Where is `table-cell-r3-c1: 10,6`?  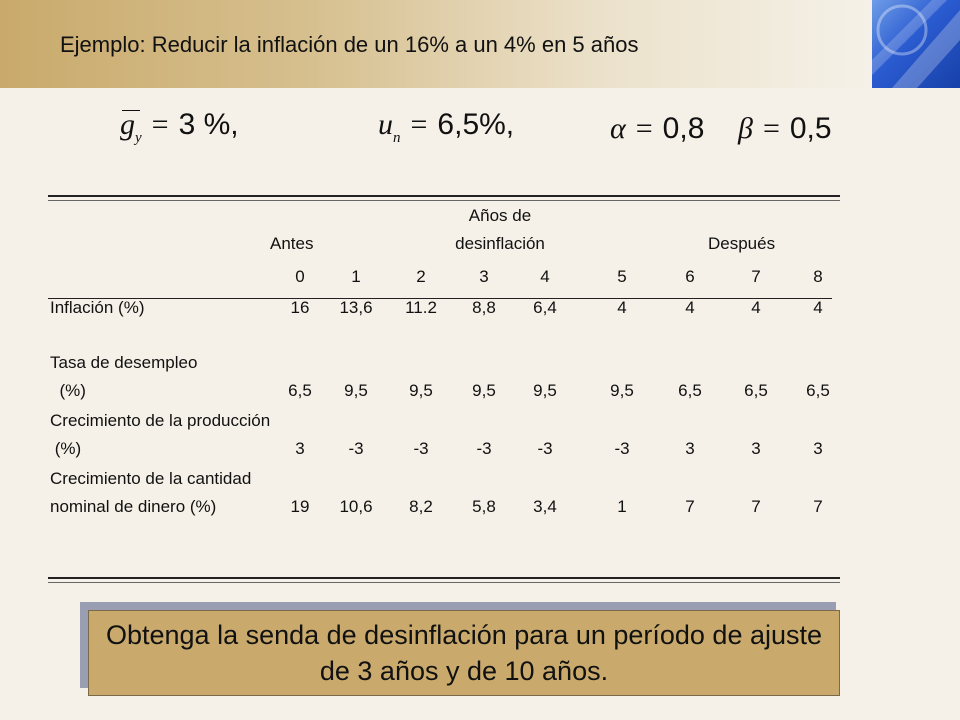
table-cell-r3-c1: 10,6 is located at coordinates (356, 506).